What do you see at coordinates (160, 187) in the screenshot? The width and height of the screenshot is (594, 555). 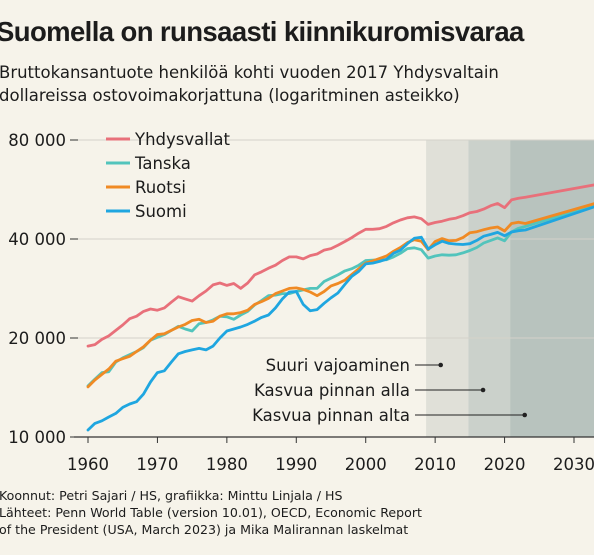 I see `legend-label: Ruotsi` at bounding box center [160, 187].